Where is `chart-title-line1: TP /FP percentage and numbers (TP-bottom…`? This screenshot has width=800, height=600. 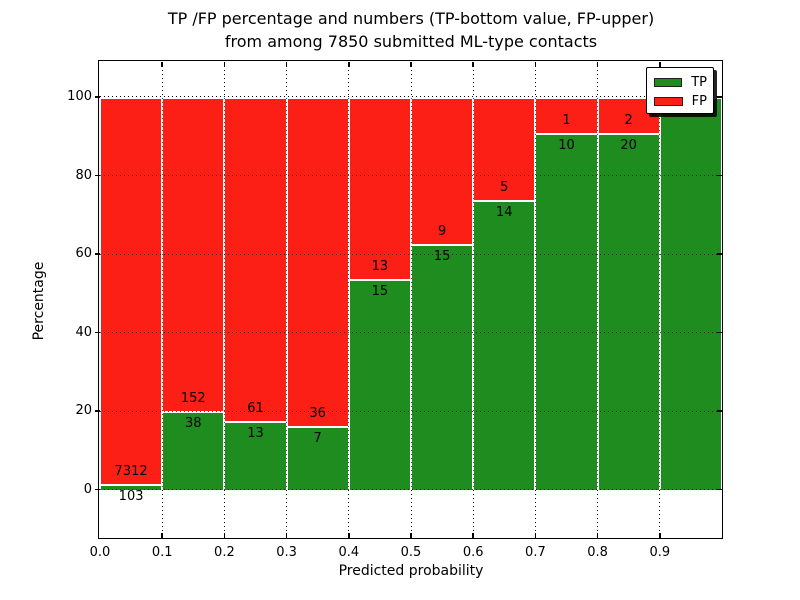
chart-title-line1: TP /FP percentage and numbers (TP-bottom… is located at coordinates (411, 18).